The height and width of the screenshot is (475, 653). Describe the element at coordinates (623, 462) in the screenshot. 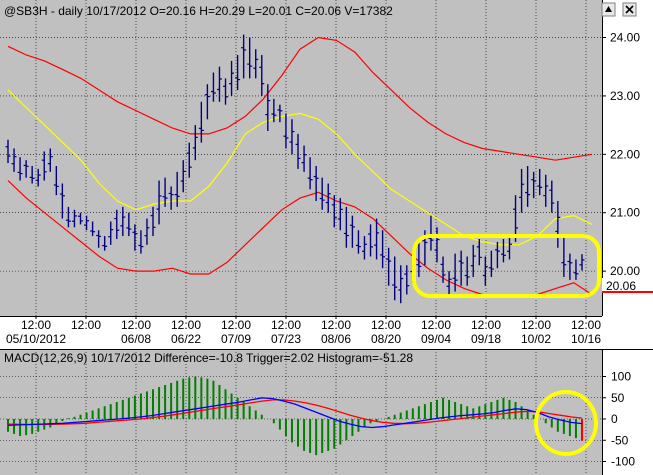

I see `macd-tick-label: -100` at that location.